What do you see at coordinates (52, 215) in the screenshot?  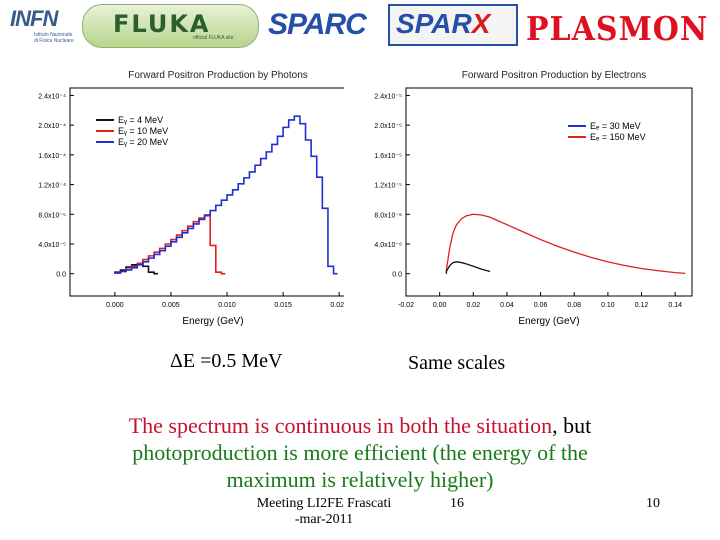 I see `cl-ytick-label: 8.0x10⁻⁵` at bounding box center [52, 215].